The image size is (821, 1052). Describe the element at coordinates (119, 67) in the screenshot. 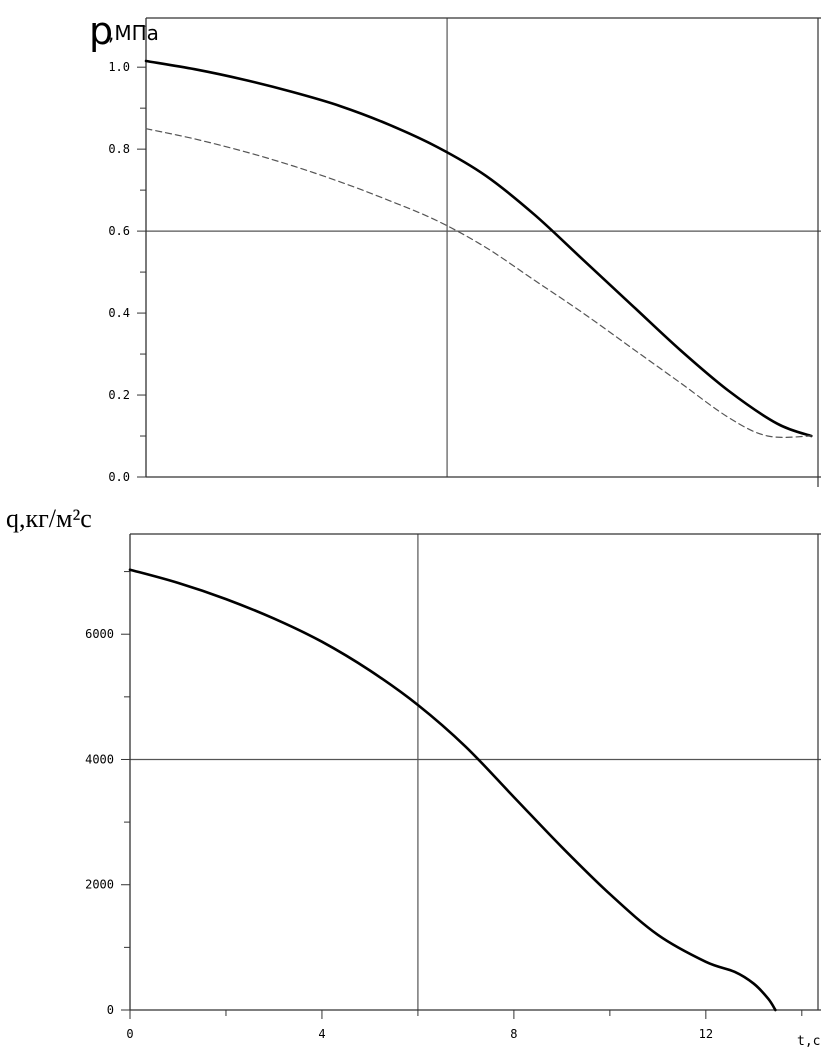

I see `p-ytick-label: 1.0` at that location.